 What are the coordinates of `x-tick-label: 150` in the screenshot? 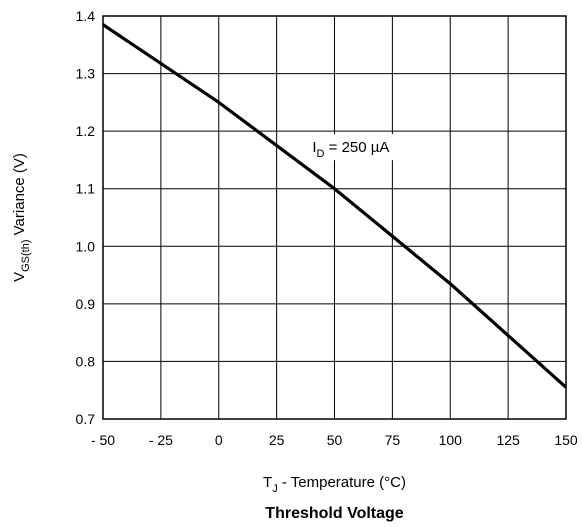 It's located at (566, 440).